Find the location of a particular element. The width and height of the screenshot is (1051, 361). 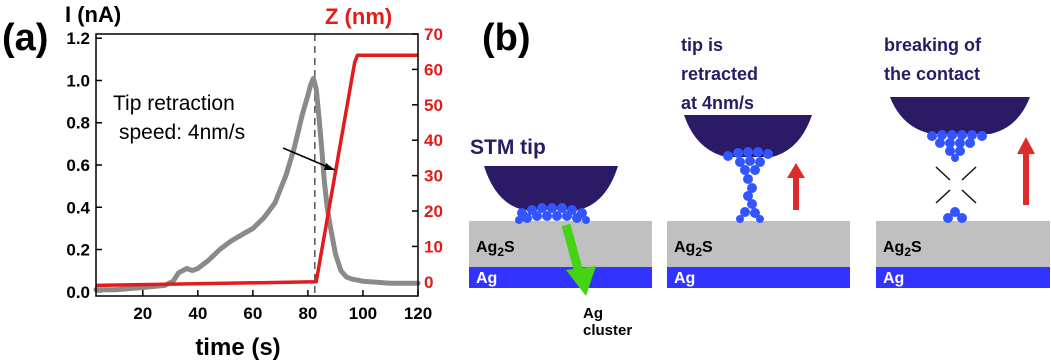

y2-tick-label: 30 is located at coordinates (433, 176).